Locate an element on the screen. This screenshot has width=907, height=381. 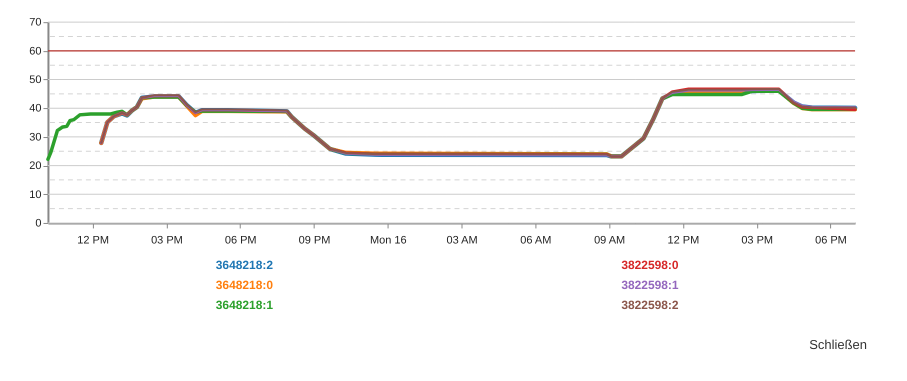
y-tick-label: 70 is located at coordinates (35, 22).